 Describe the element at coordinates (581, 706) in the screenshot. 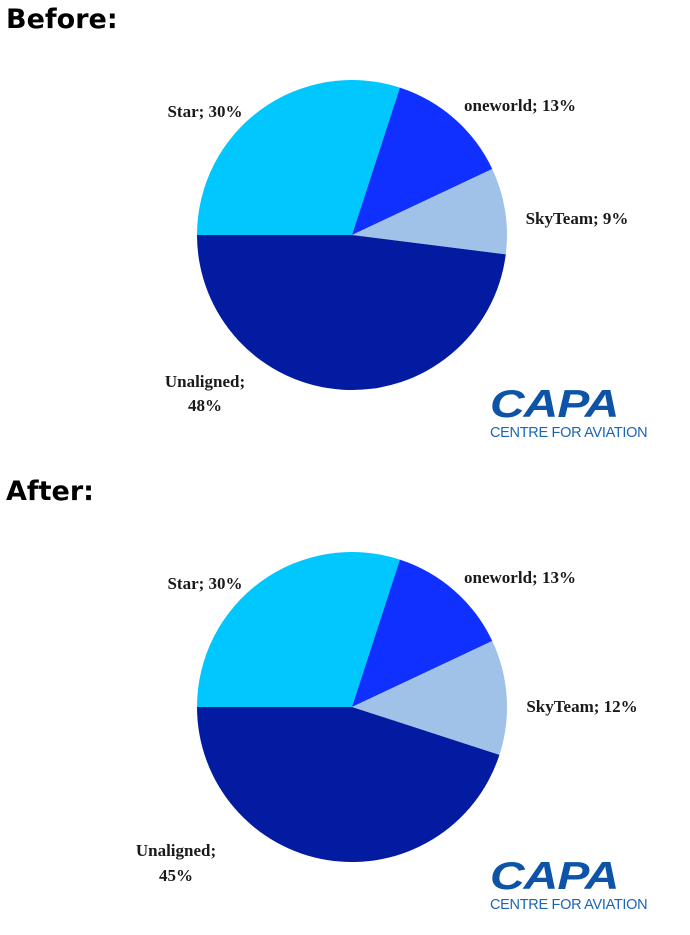

I see `slice-label-skyteam: SkyTeam; 12%` at that location.